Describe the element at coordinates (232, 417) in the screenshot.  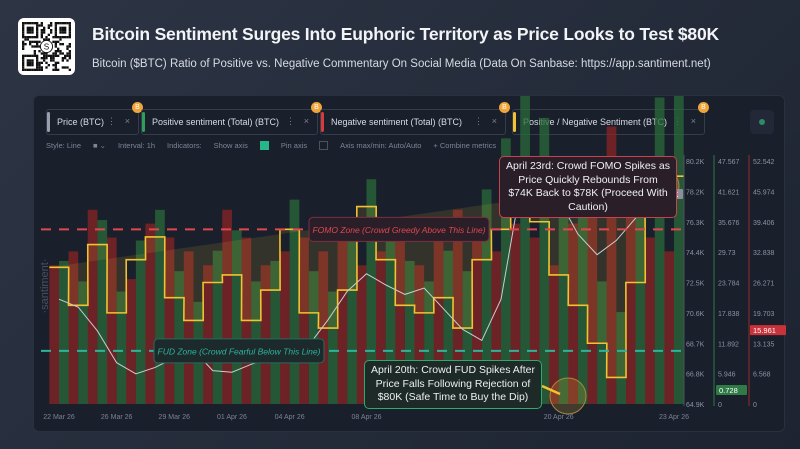
I see `x-tick-label: 01 Apr 26` at that location.